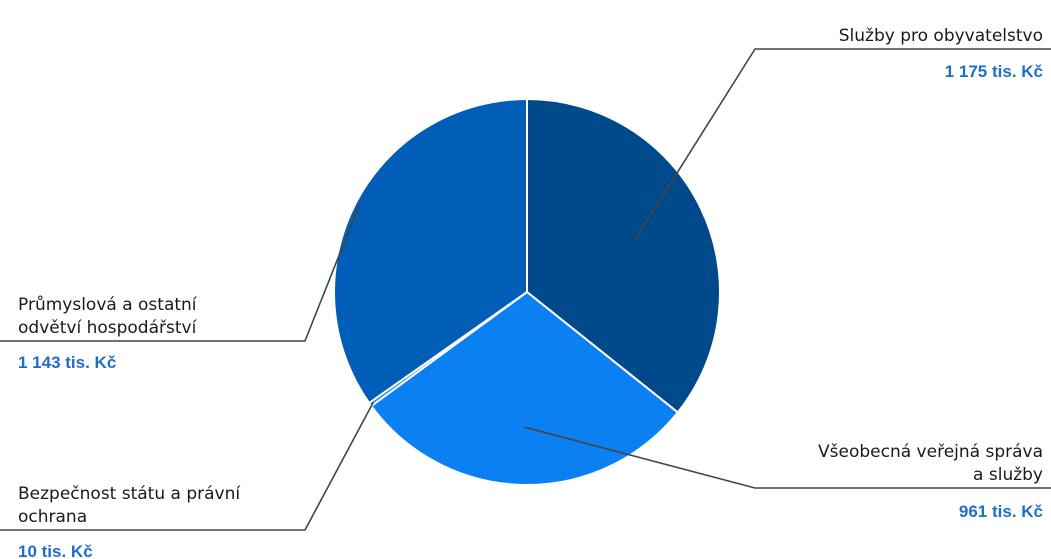 This screenshot has width=1051, height=559. Describe the element at coordinates (430, 251) in the screenshot. I see `pie-slice-prumyslova-a-ostatni-odvetvi-hospodarstvi` at that location.